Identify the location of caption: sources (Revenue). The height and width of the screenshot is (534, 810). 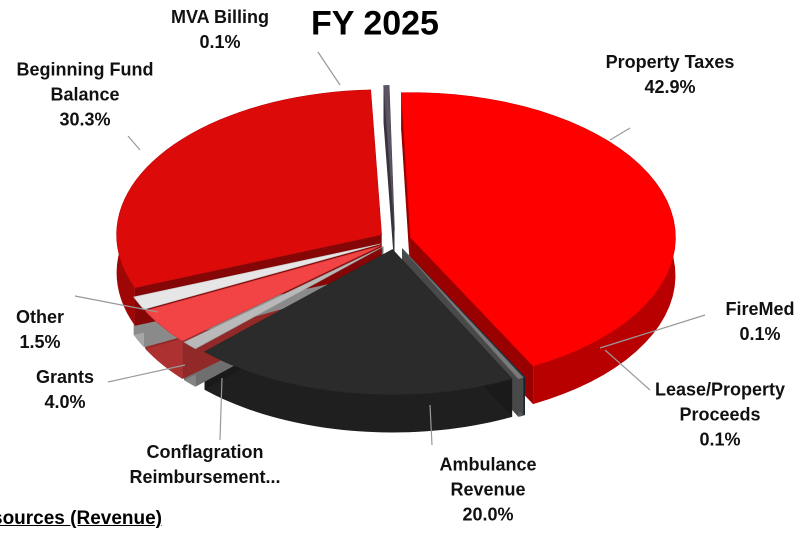
(81, 518).